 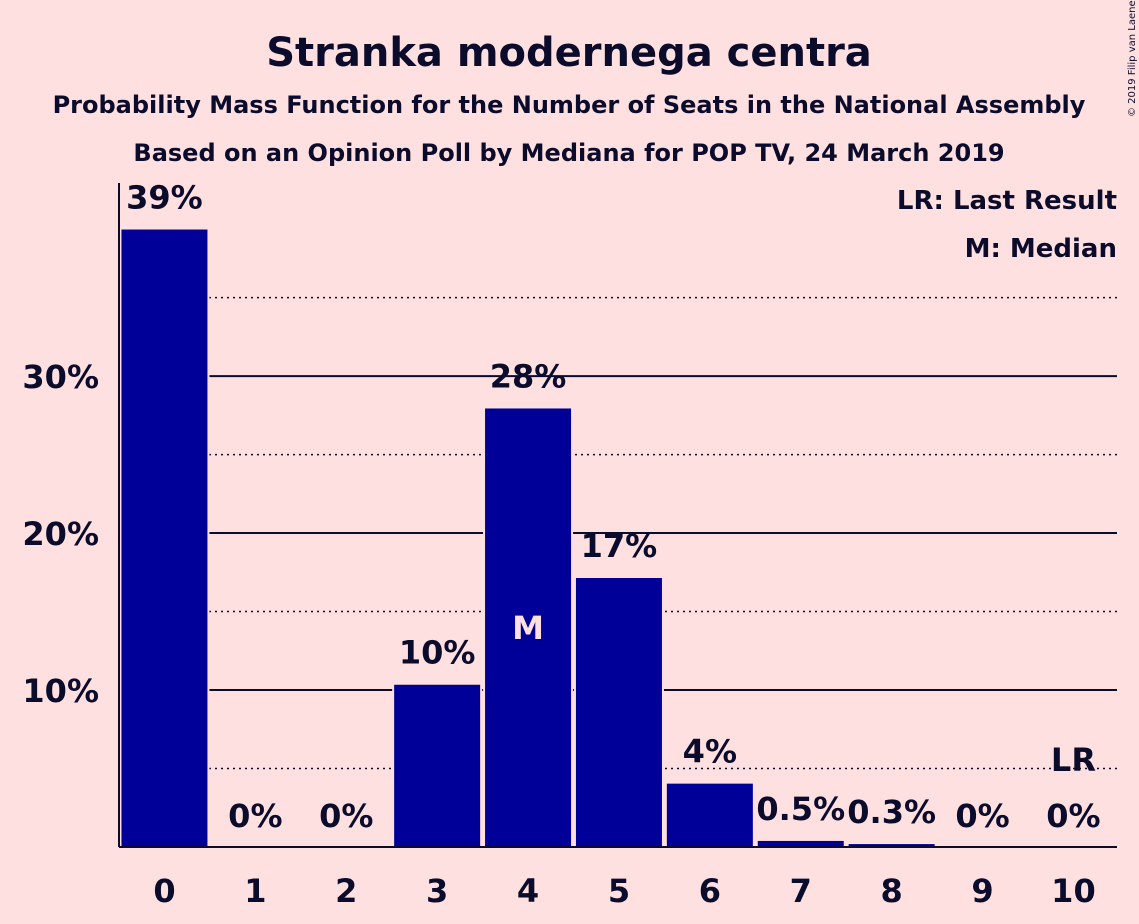 What do you see at coordinates (1132, 58) in the screenshot?
I see `copyright-notice: © 2019 Filip van Laenen` at bounding box center [1132, 58].